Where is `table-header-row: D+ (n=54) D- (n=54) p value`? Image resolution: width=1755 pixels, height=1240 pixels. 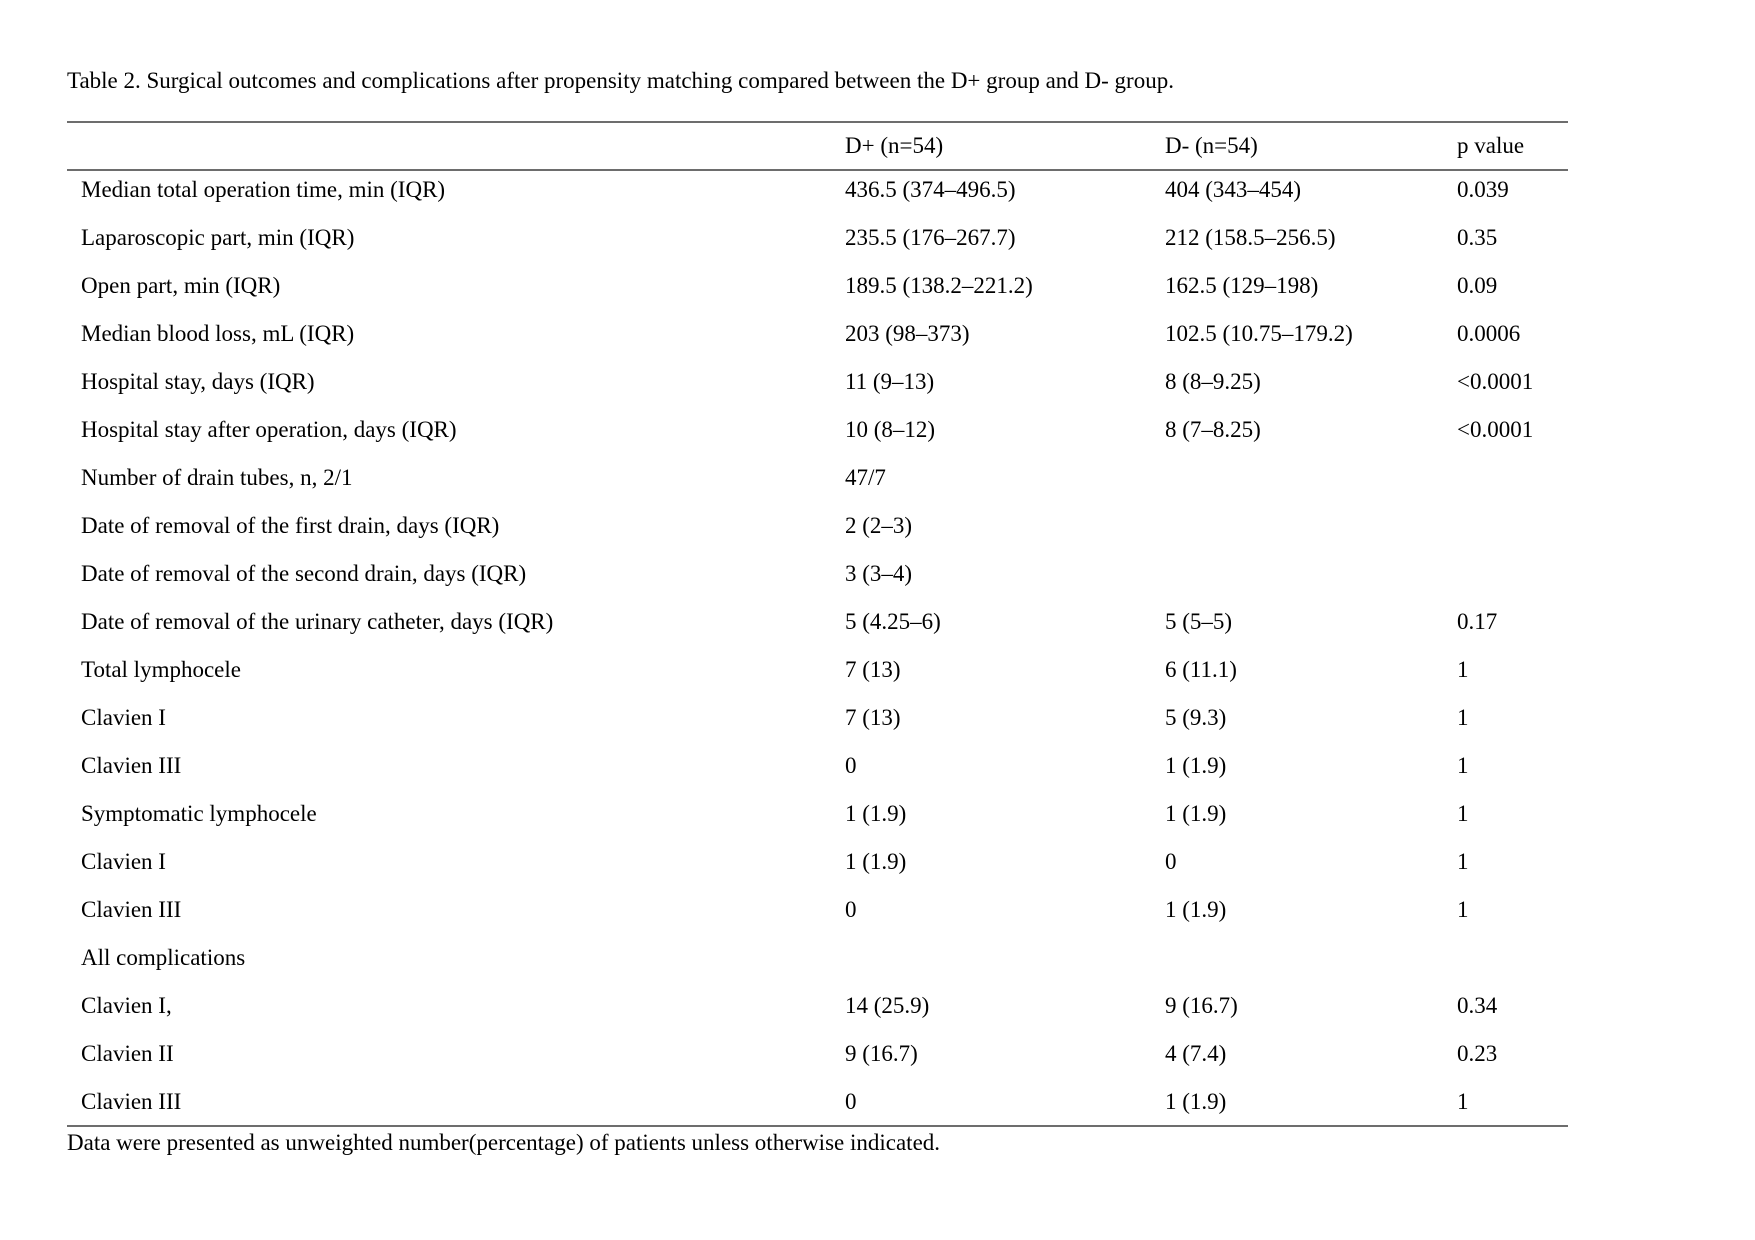 table-header-row: D+ (n=54) D- (n=54) p value is located at coordinates (817, 146).